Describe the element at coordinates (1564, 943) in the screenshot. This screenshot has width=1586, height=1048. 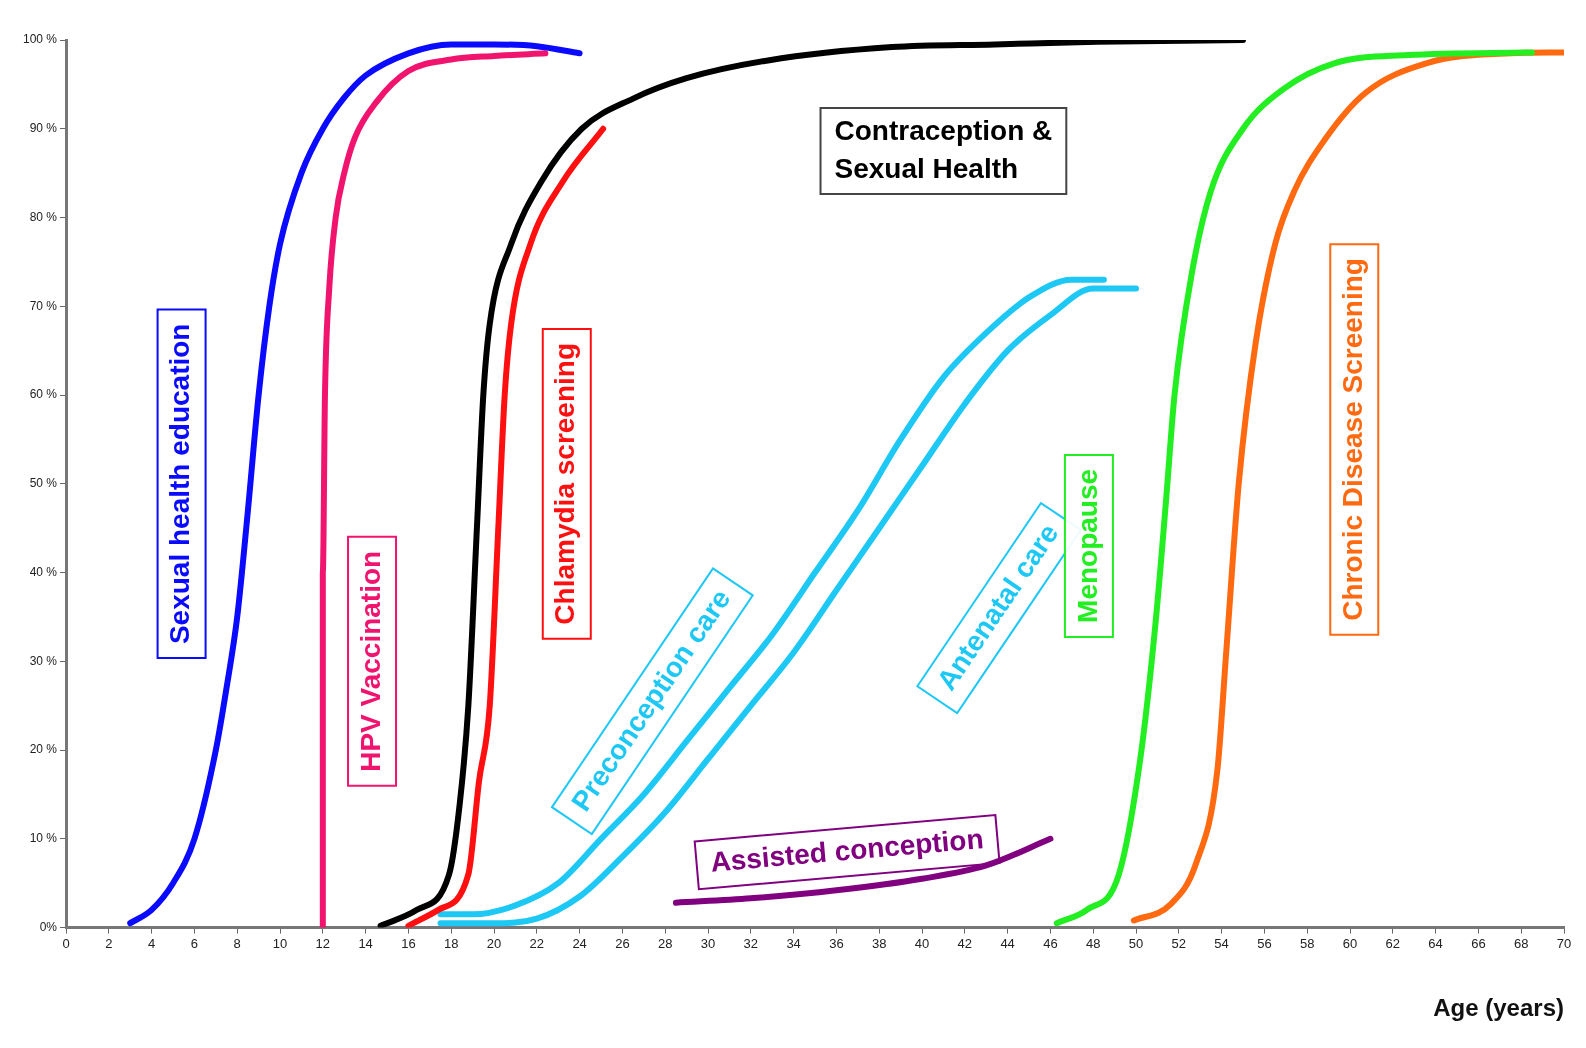
I see `x-tick-label: 70` at that location.